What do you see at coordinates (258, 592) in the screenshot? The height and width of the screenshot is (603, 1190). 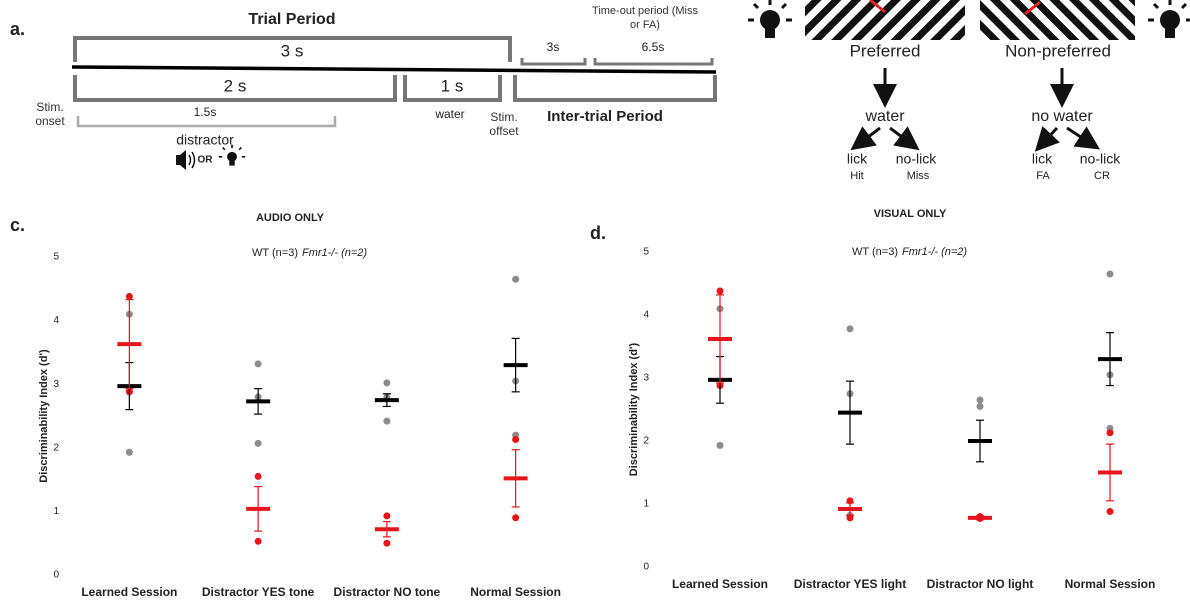 I see `x-tick-label: Distractor YES tone` at bounding box center [258, 592].